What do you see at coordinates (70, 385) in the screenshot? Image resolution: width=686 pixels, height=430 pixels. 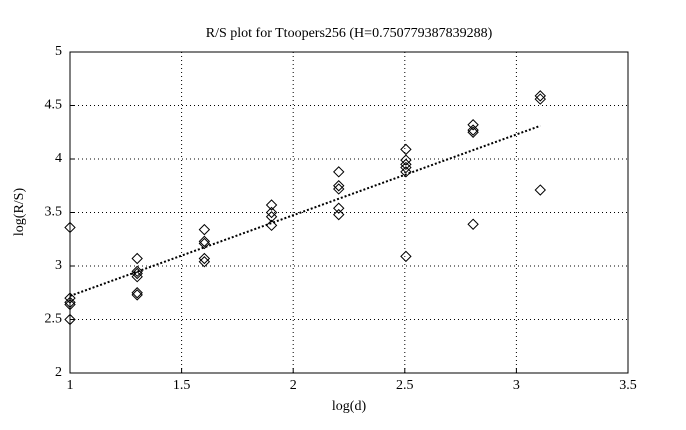 I see `x-tick-label: 1` at bounding box center [70, 385].